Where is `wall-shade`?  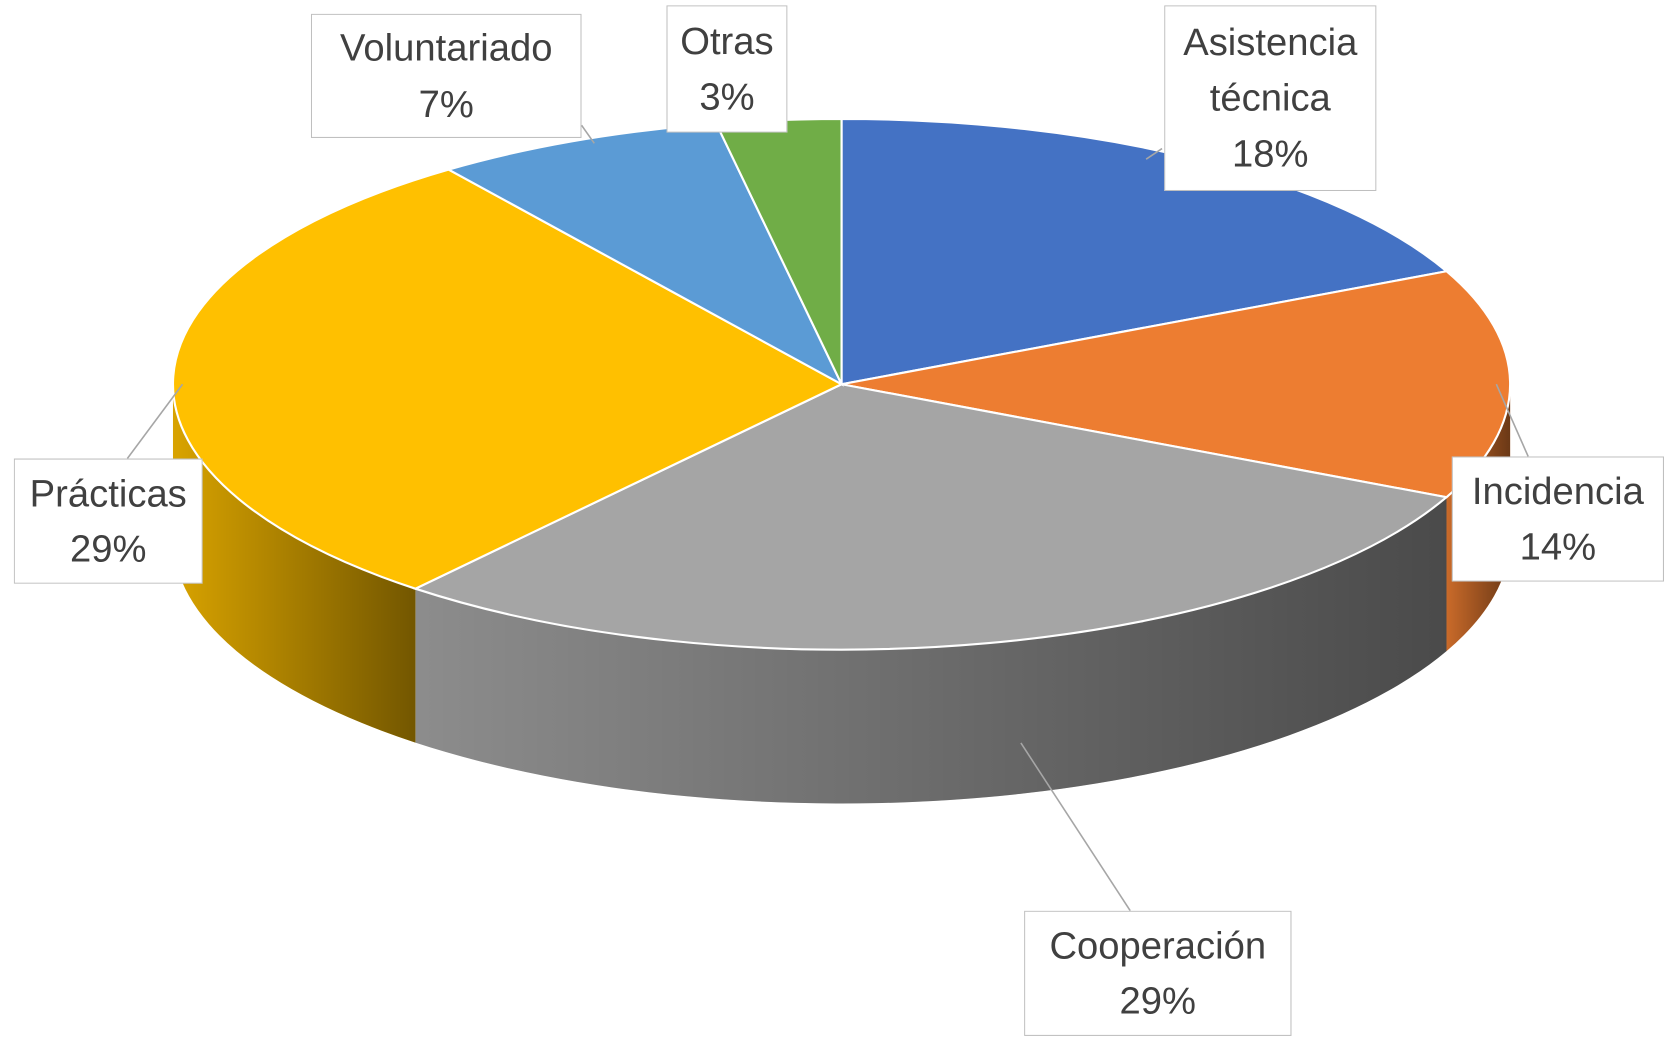
wall-shade is located at coordinates (294, 563).